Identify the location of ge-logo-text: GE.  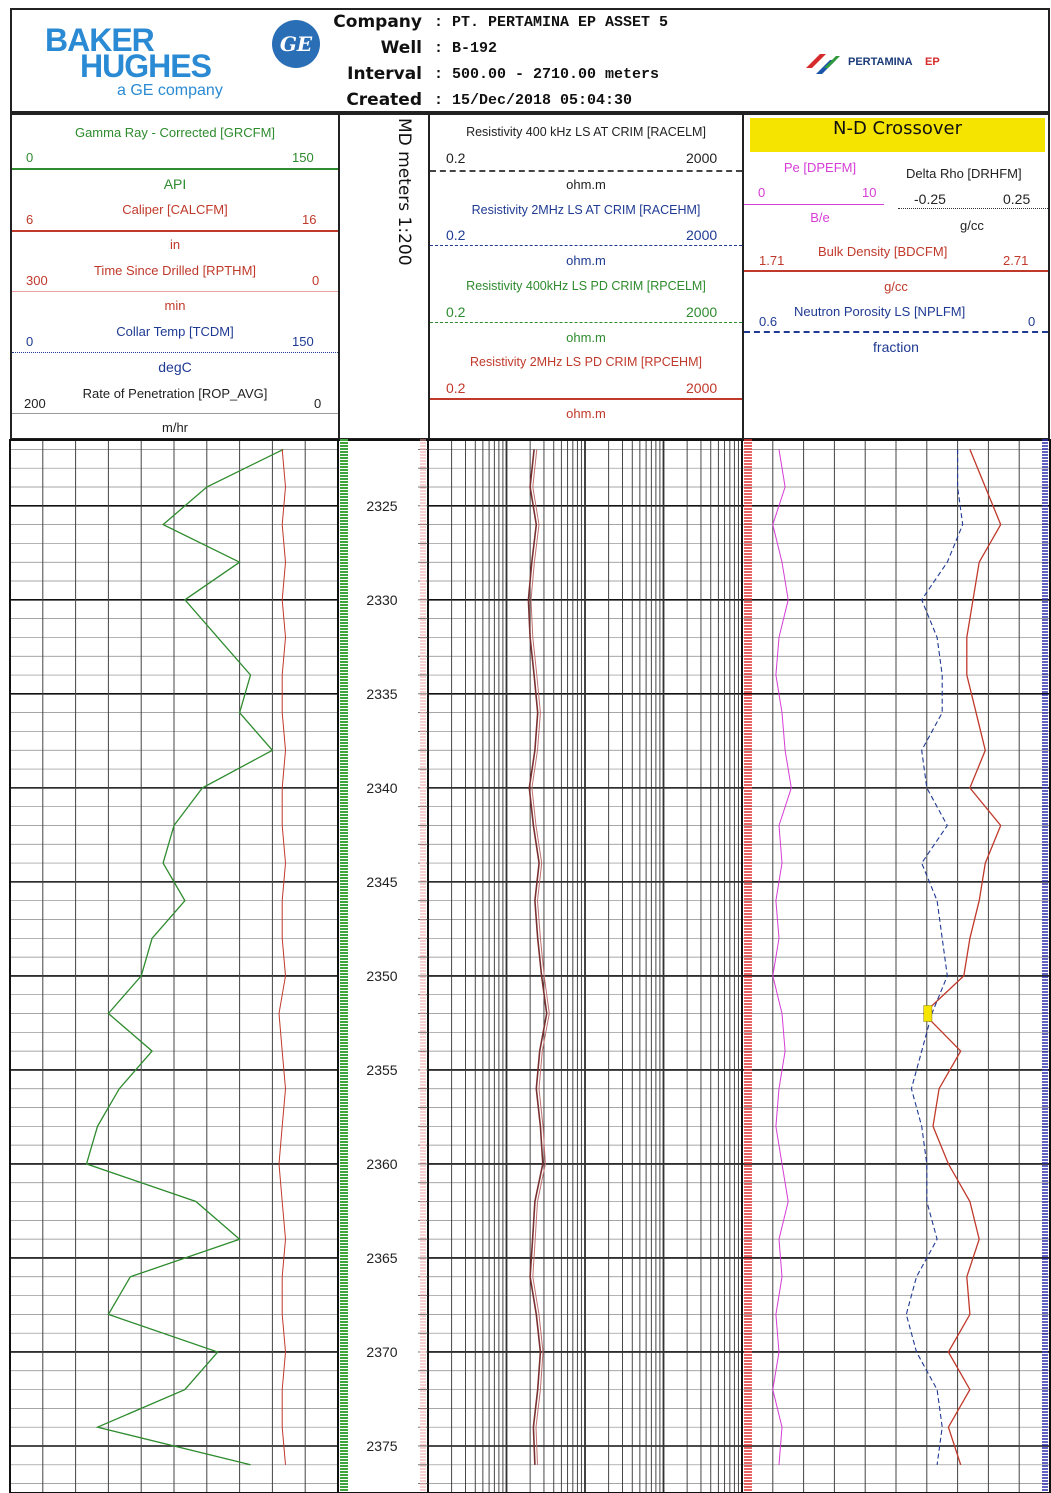
(296, 44).